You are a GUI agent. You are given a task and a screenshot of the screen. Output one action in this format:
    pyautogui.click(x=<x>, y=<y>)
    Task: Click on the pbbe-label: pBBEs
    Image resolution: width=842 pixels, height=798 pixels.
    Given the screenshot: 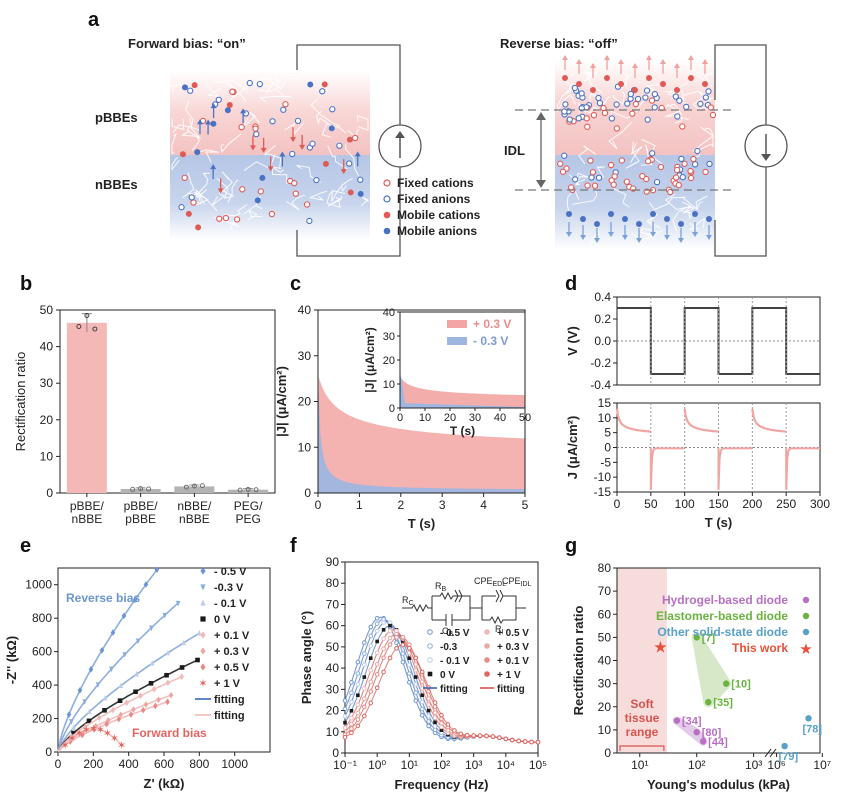 What is the action you would take?
    pyautogui.click(x=116, y=117)
    